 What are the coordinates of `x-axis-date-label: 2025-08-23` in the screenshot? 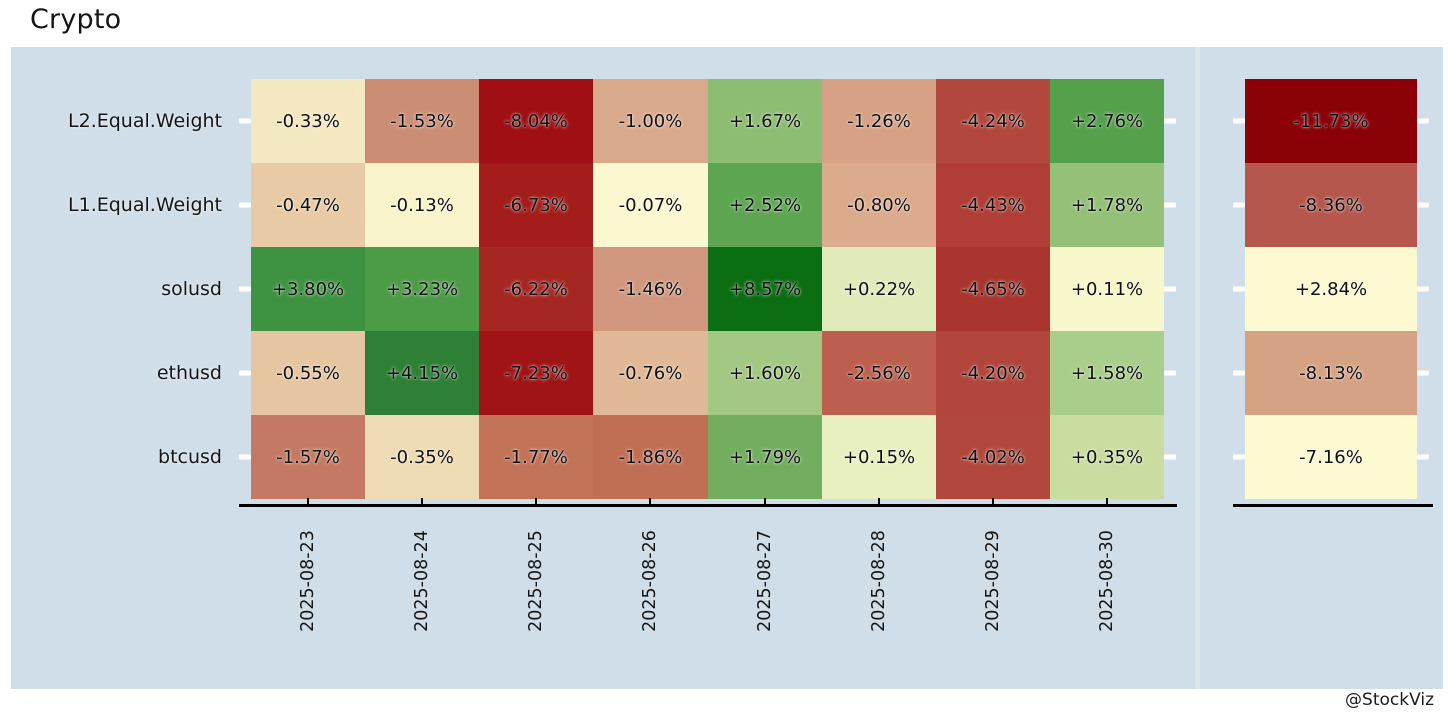 It's located at (308, 581).